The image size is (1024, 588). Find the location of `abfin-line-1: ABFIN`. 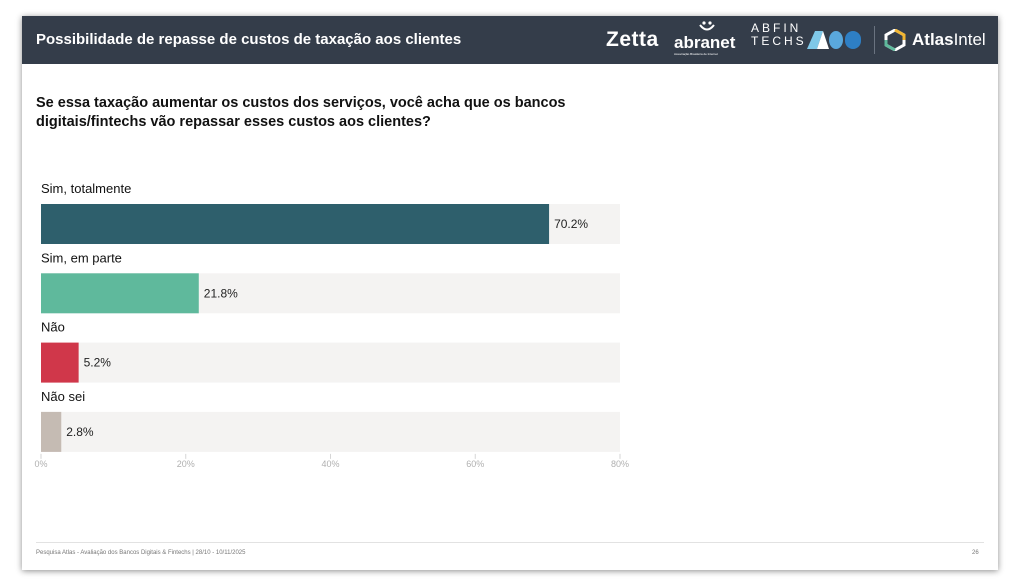

abfin-line-1: ABFIN is located at coordinates (776, 28).